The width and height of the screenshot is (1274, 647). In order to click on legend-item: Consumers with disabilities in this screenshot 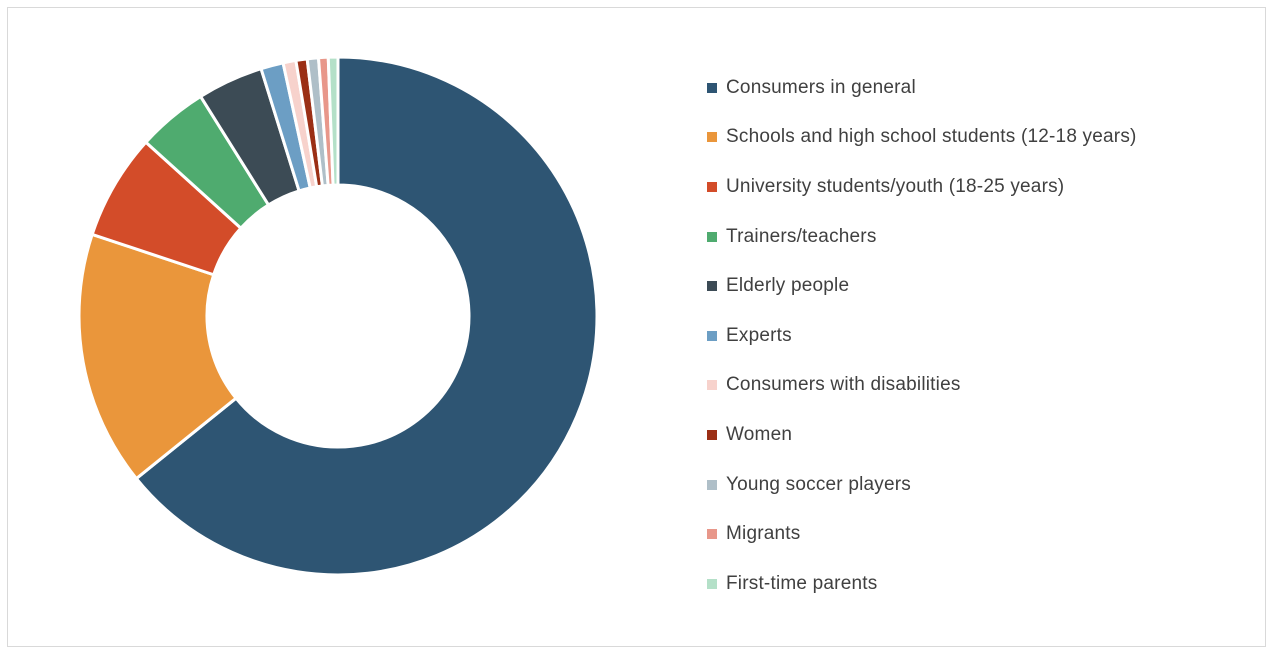, I will do `click(922, 386)`.